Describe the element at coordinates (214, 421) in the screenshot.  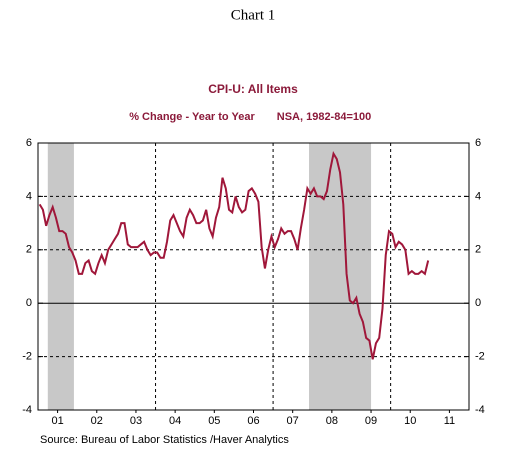
I see `x-tick-label: 05` at that location.